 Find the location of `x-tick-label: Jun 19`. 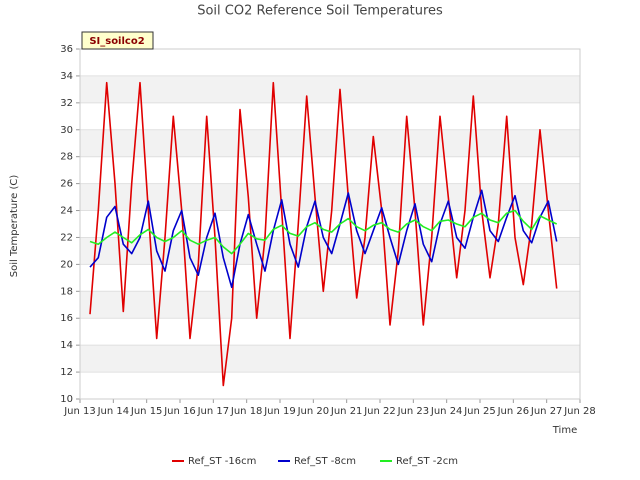

x-tick-label: Jun 19 is located at coordinates (279, 411).